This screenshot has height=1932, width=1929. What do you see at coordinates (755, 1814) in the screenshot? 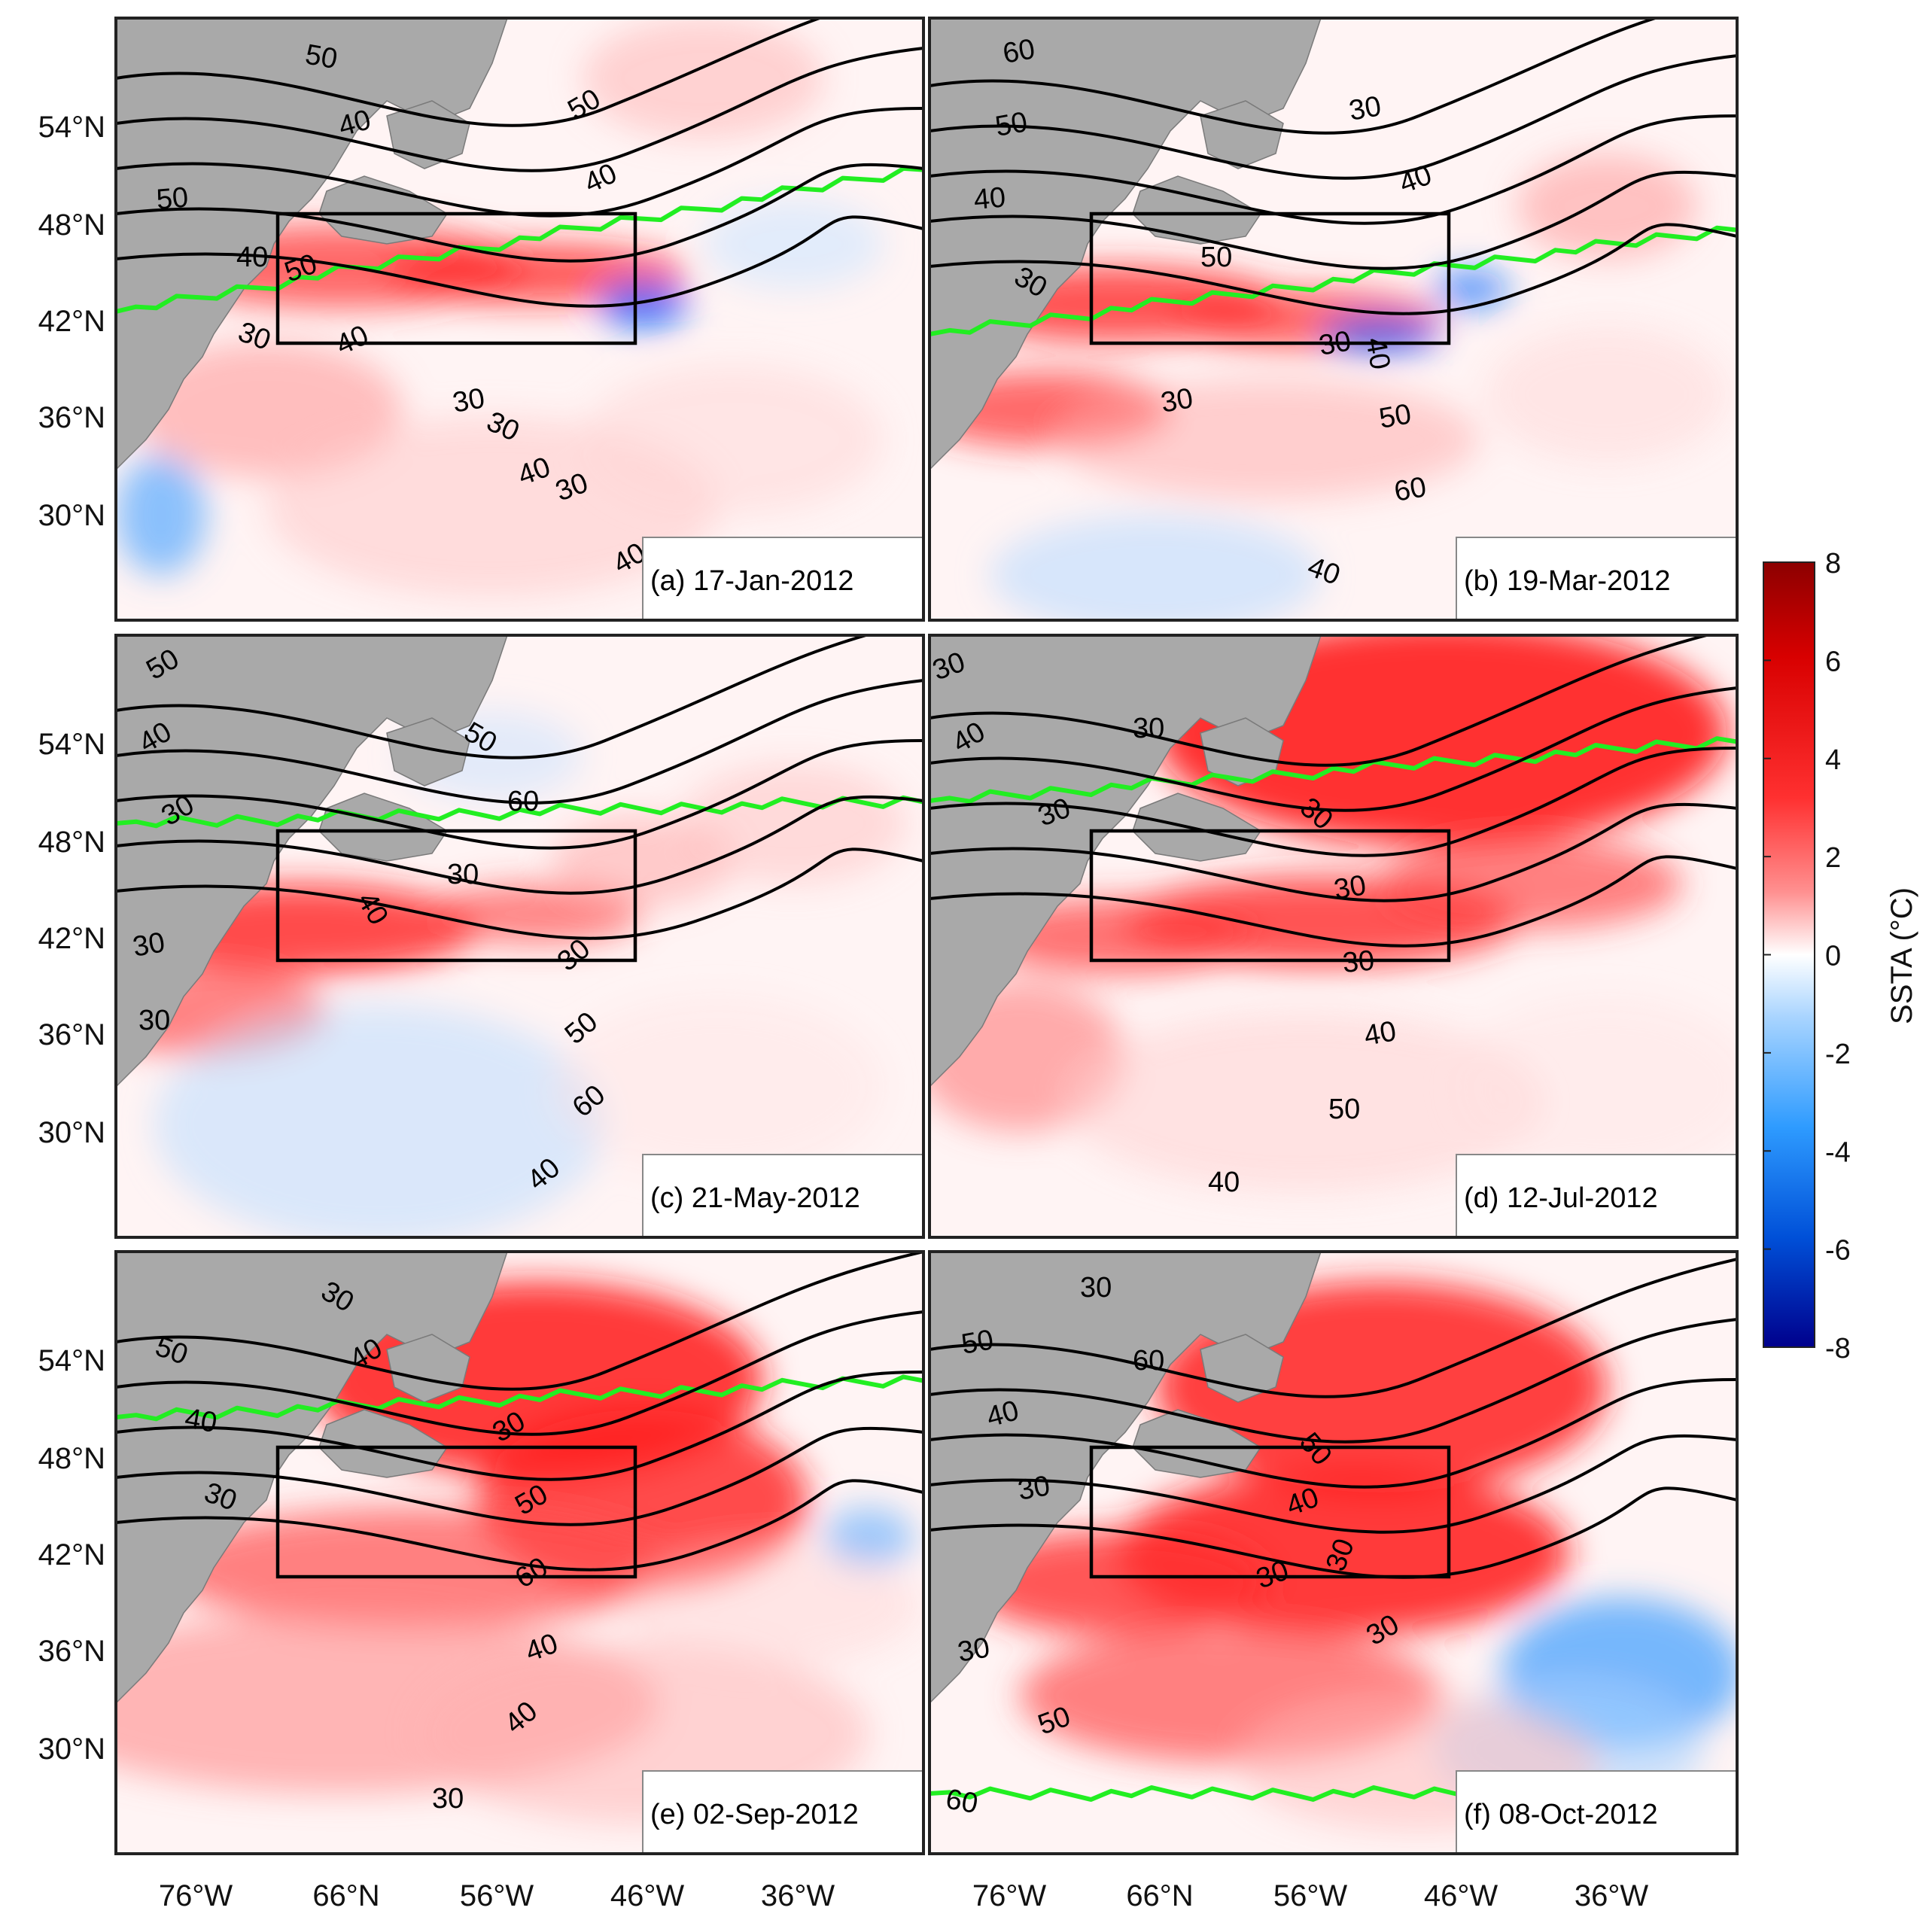
I see `svg-text: (e) 02-Sep-2012` at bounding box center [755, 1814].